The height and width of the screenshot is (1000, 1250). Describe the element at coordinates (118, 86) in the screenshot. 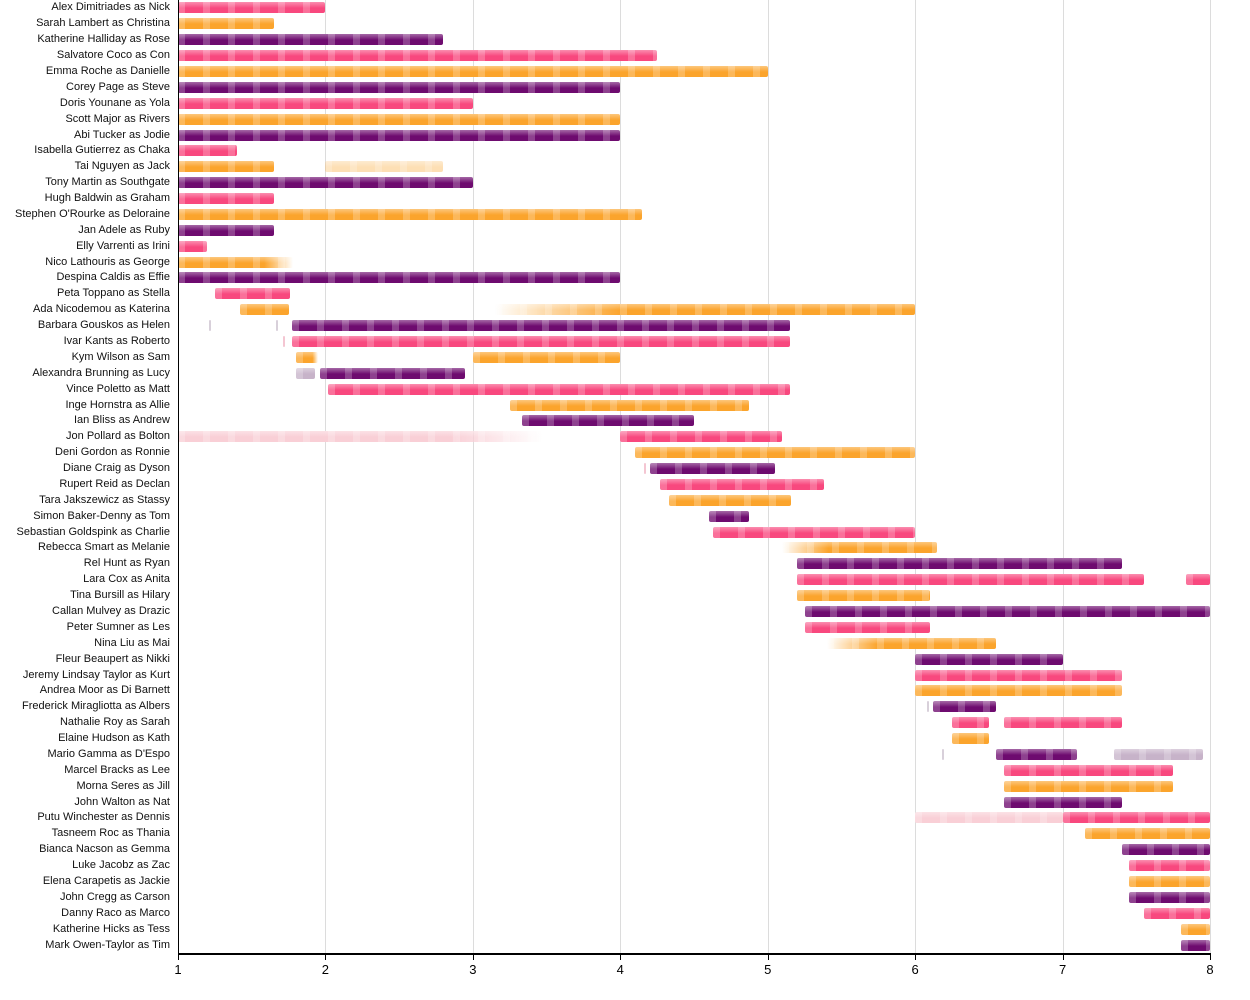

I see `row-label: Corey Page as Steve` at that location.